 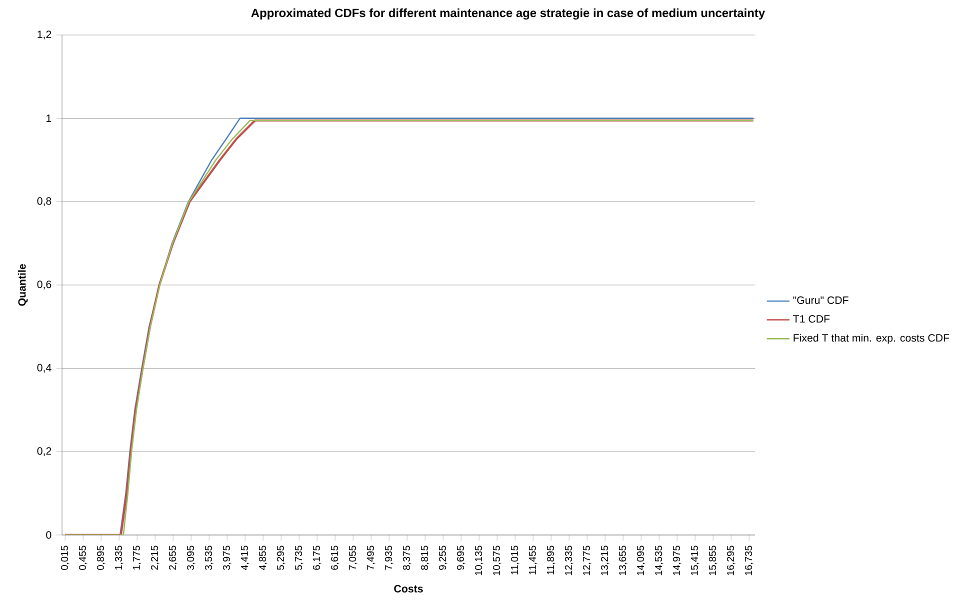 What do you see at coordinates (49, 118) in the screenshot?
I see `y-tick-label: 1` at bounding box center [49, 118].